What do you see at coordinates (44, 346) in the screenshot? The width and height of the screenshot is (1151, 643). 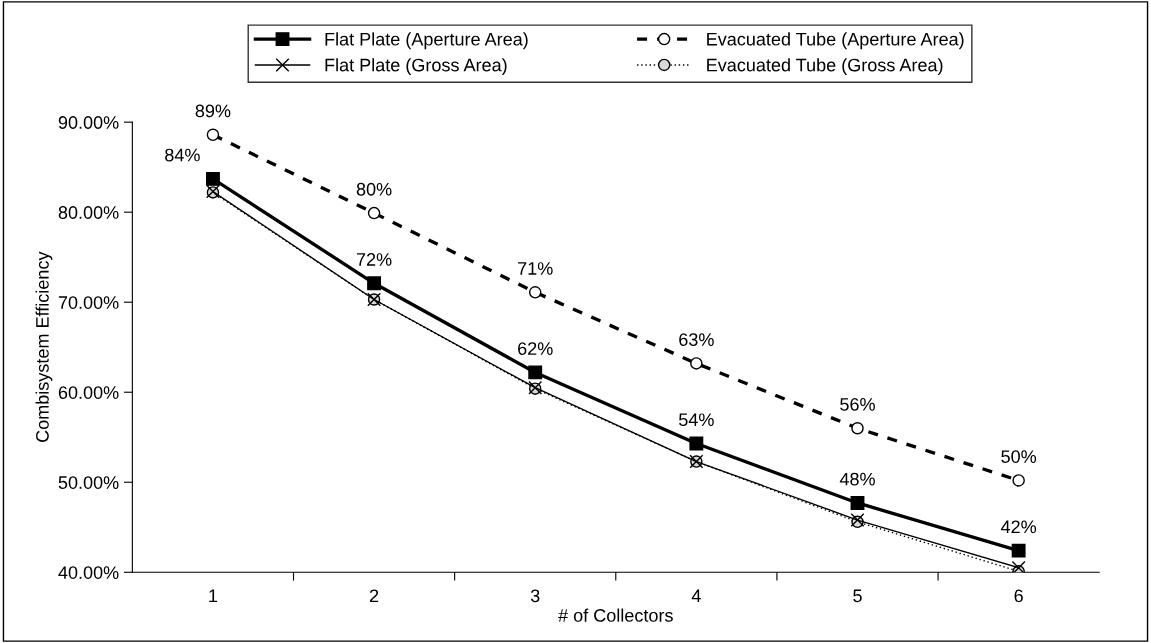 I see `y-axis-title: Combisystem Efficiency` at bounding box center [44, 346].